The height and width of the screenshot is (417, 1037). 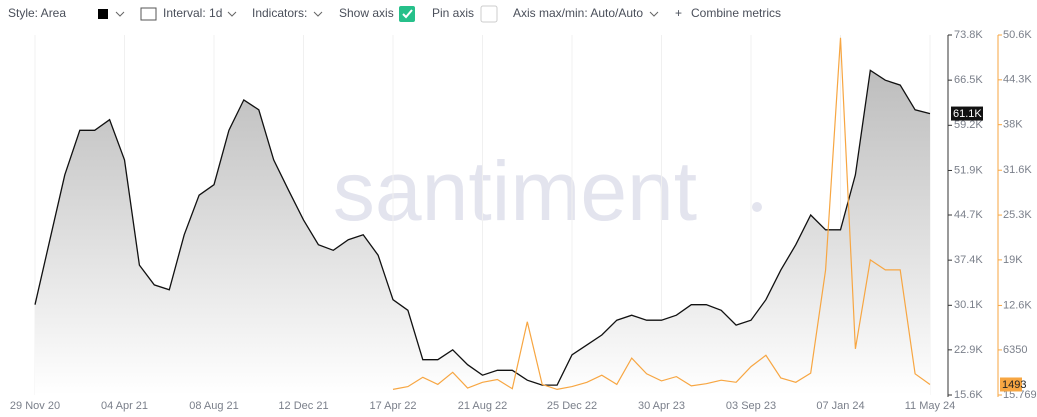 What do you see at coordinates (124, 406) in the screenshot?
I see `x-tick-label: 04 Apr 21` at bounding box center [124, 406].